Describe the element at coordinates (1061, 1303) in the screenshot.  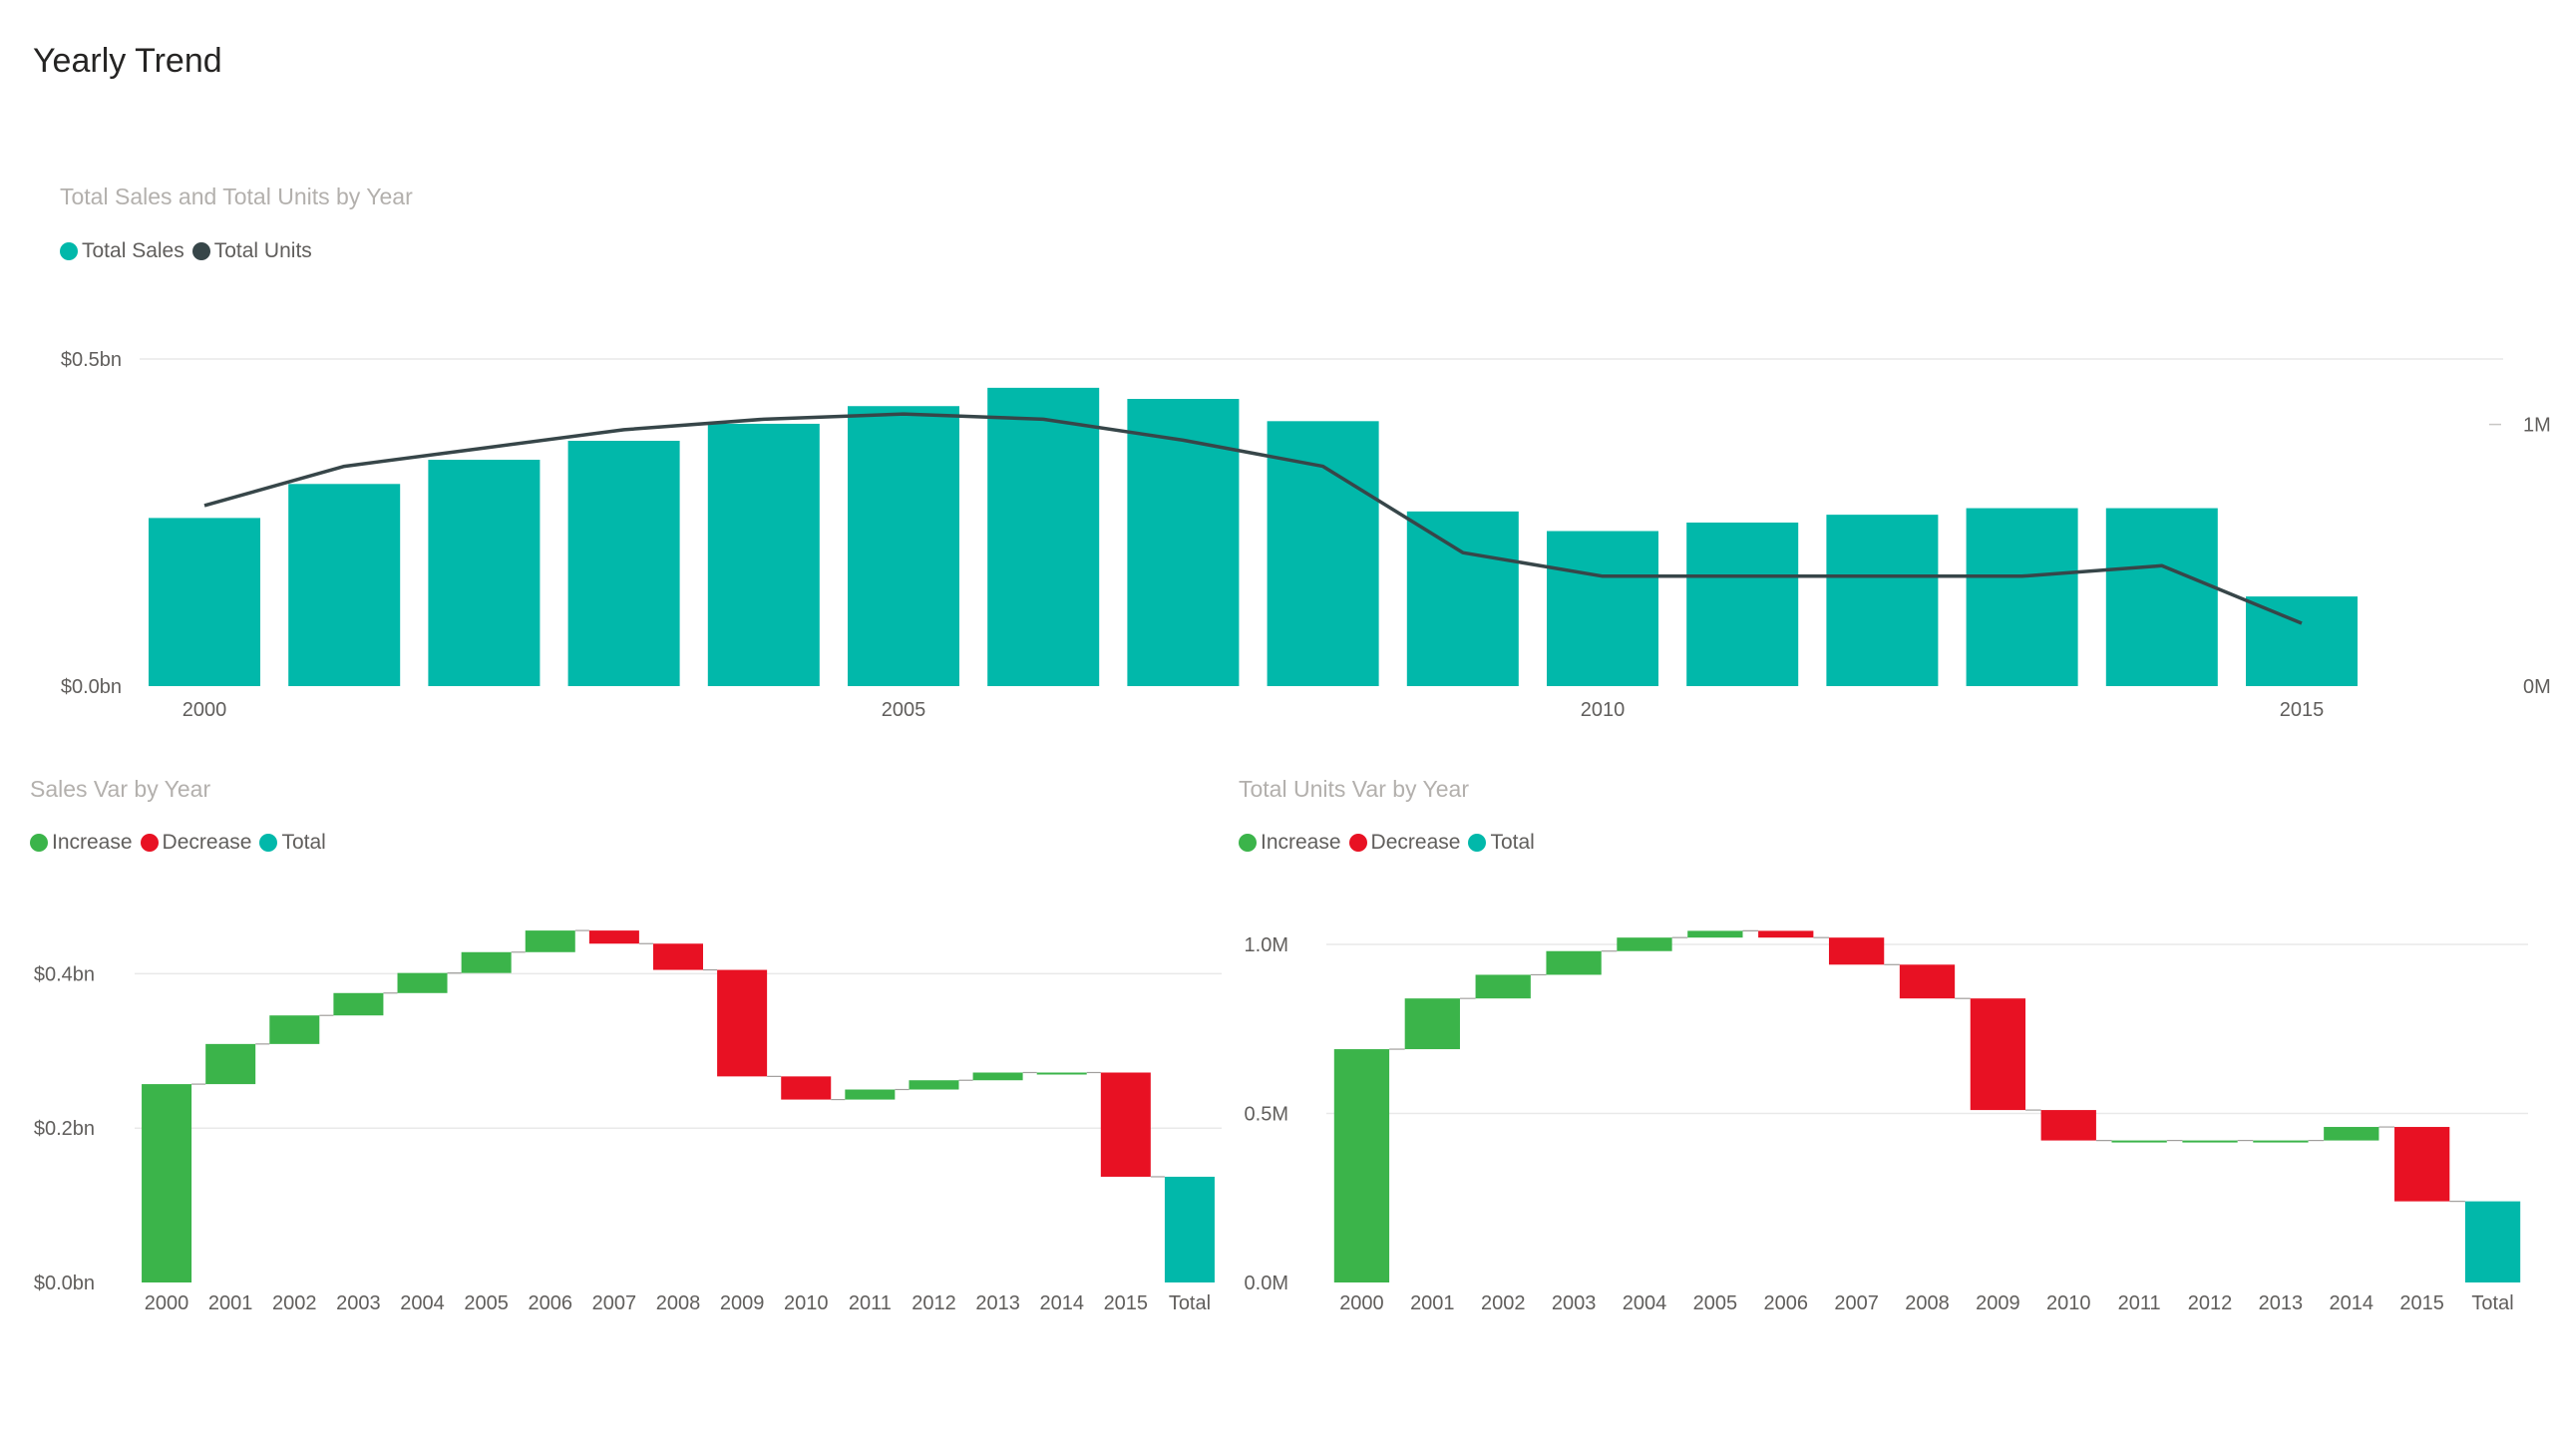
I see `x-axis-tick-label: 2014` at that location.